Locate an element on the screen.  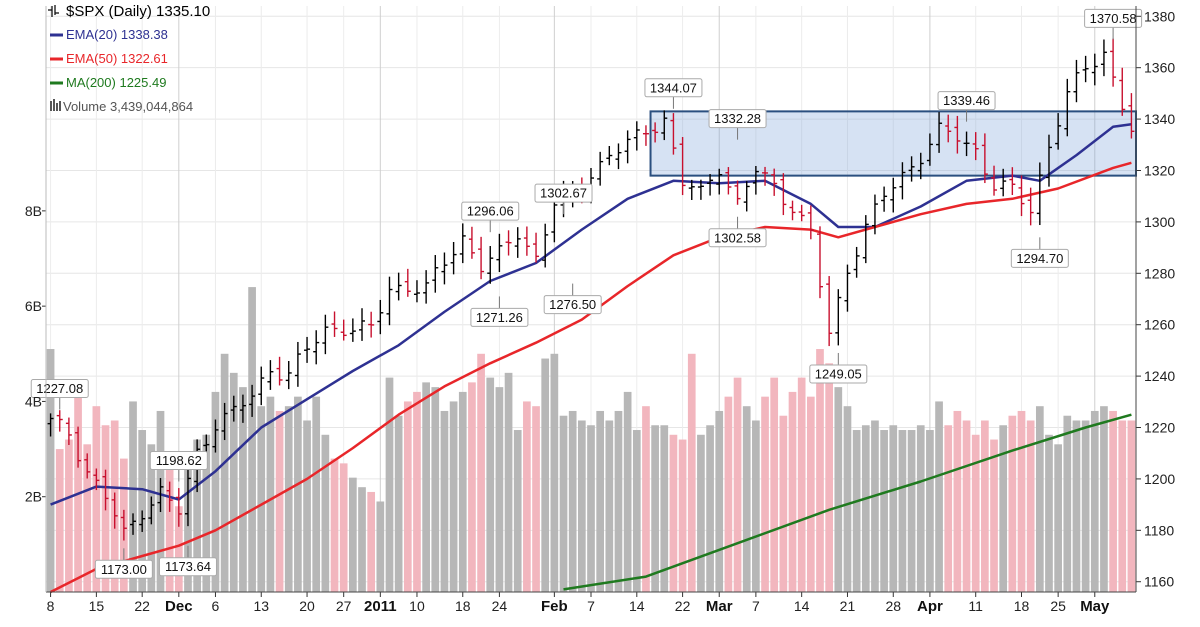
price-callout: 1173.64 is located at coordinates (187, 561).